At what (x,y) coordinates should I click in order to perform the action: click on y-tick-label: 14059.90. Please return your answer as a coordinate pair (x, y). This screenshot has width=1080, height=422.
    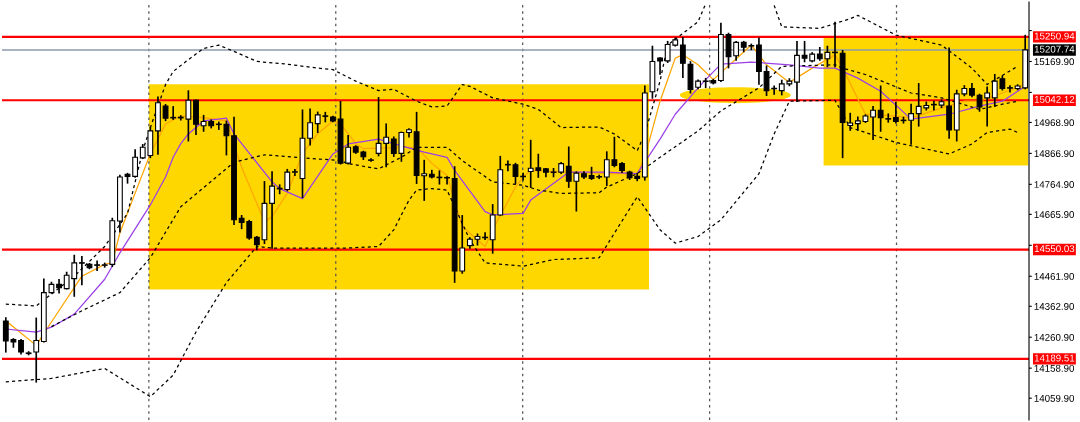
    Looking at the image, I should click on (1054, 398).